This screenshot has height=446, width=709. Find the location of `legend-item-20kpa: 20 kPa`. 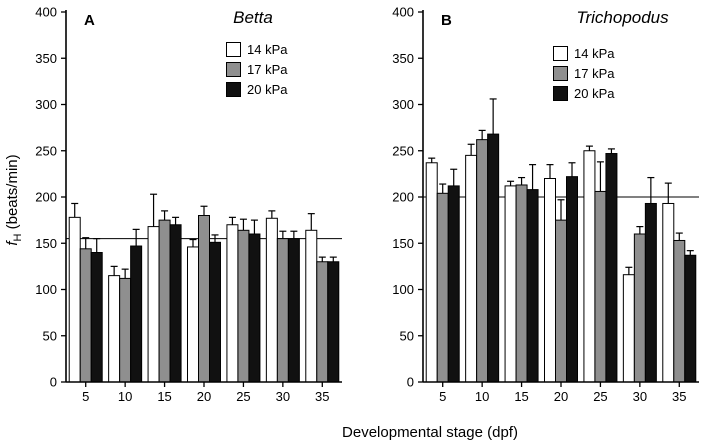

legend-item-20kpa: 20 kPa is located at coordinates (256, 89).